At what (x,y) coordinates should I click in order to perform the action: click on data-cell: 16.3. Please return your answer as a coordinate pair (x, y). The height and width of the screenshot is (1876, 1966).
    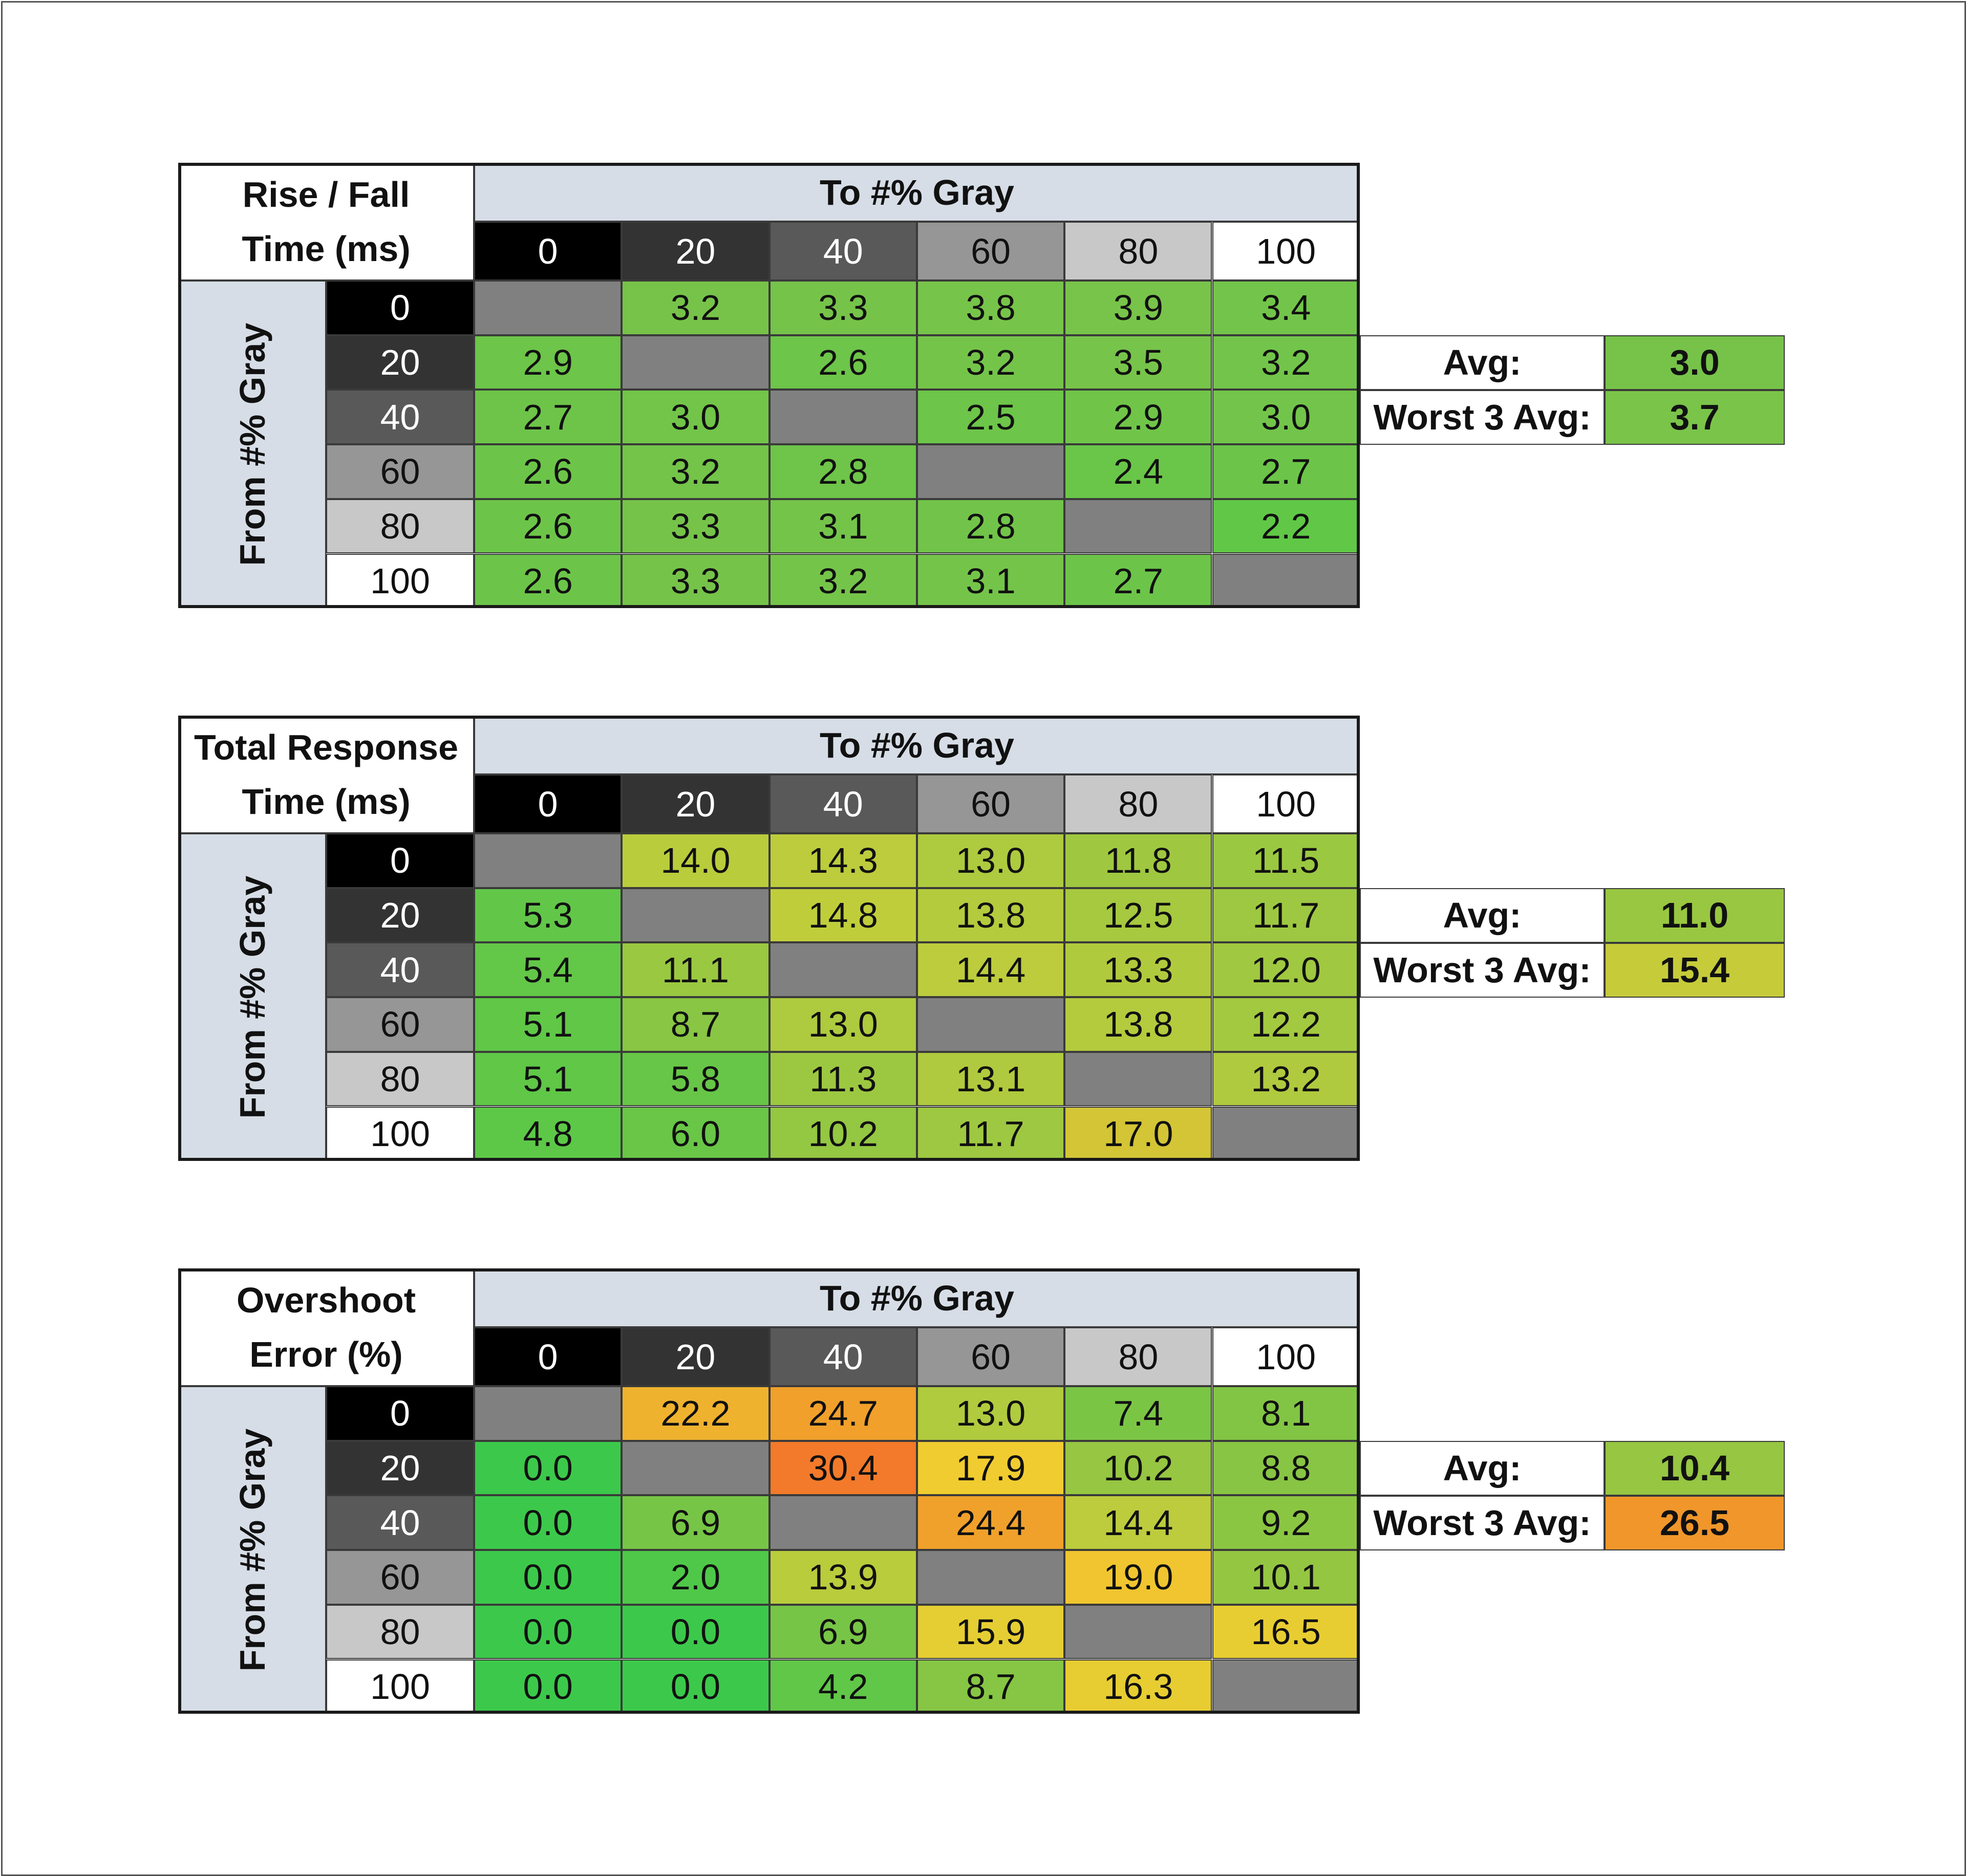
    Looking at the image, I should click on (1138, 1686).